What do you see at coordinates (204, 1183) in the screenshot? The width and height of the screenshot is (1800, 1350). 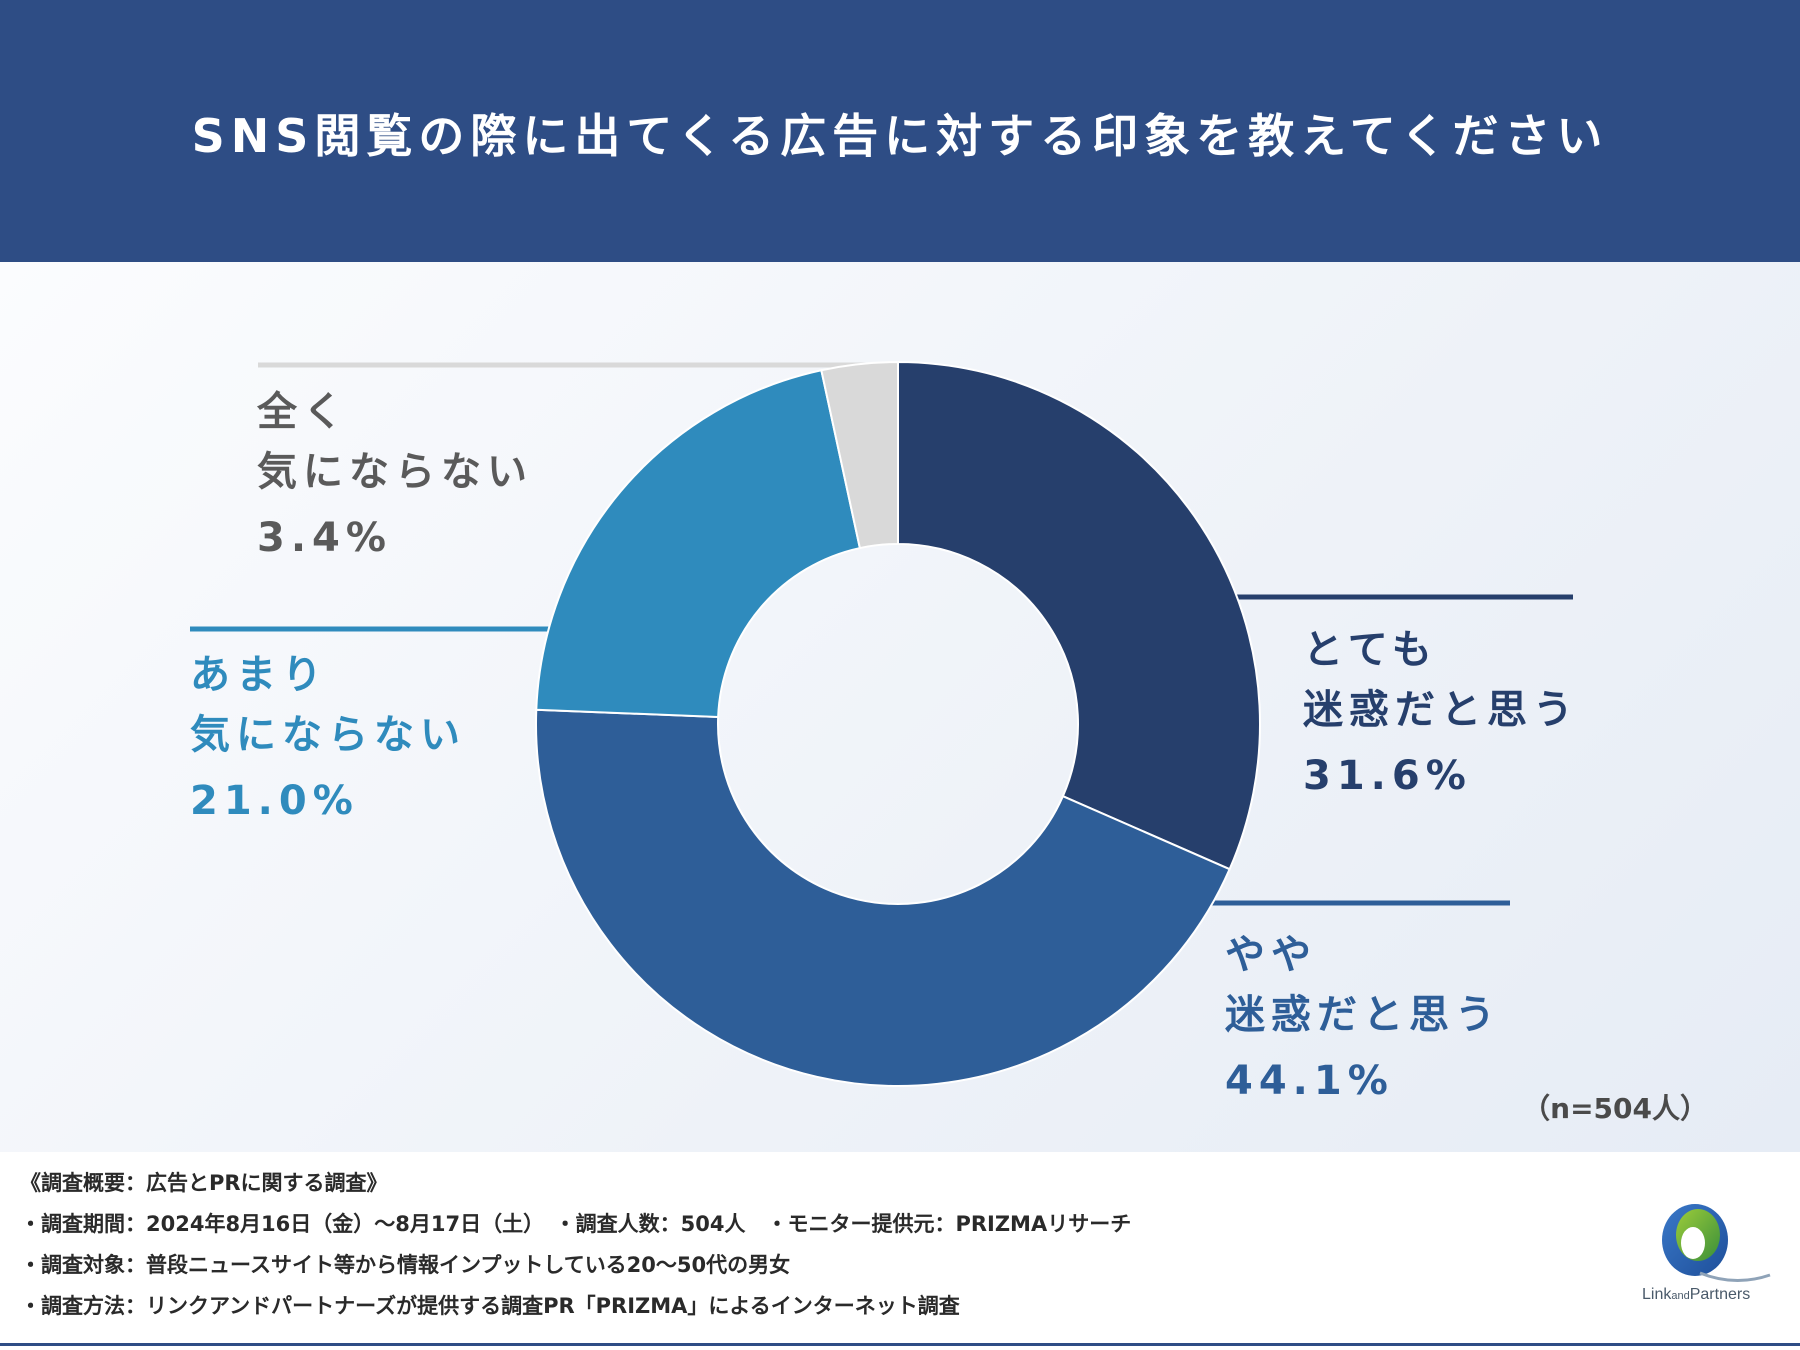 I see `survey-title: 《調査概要：広告とPRに関する調査》` at bounding box center [204, 1183].